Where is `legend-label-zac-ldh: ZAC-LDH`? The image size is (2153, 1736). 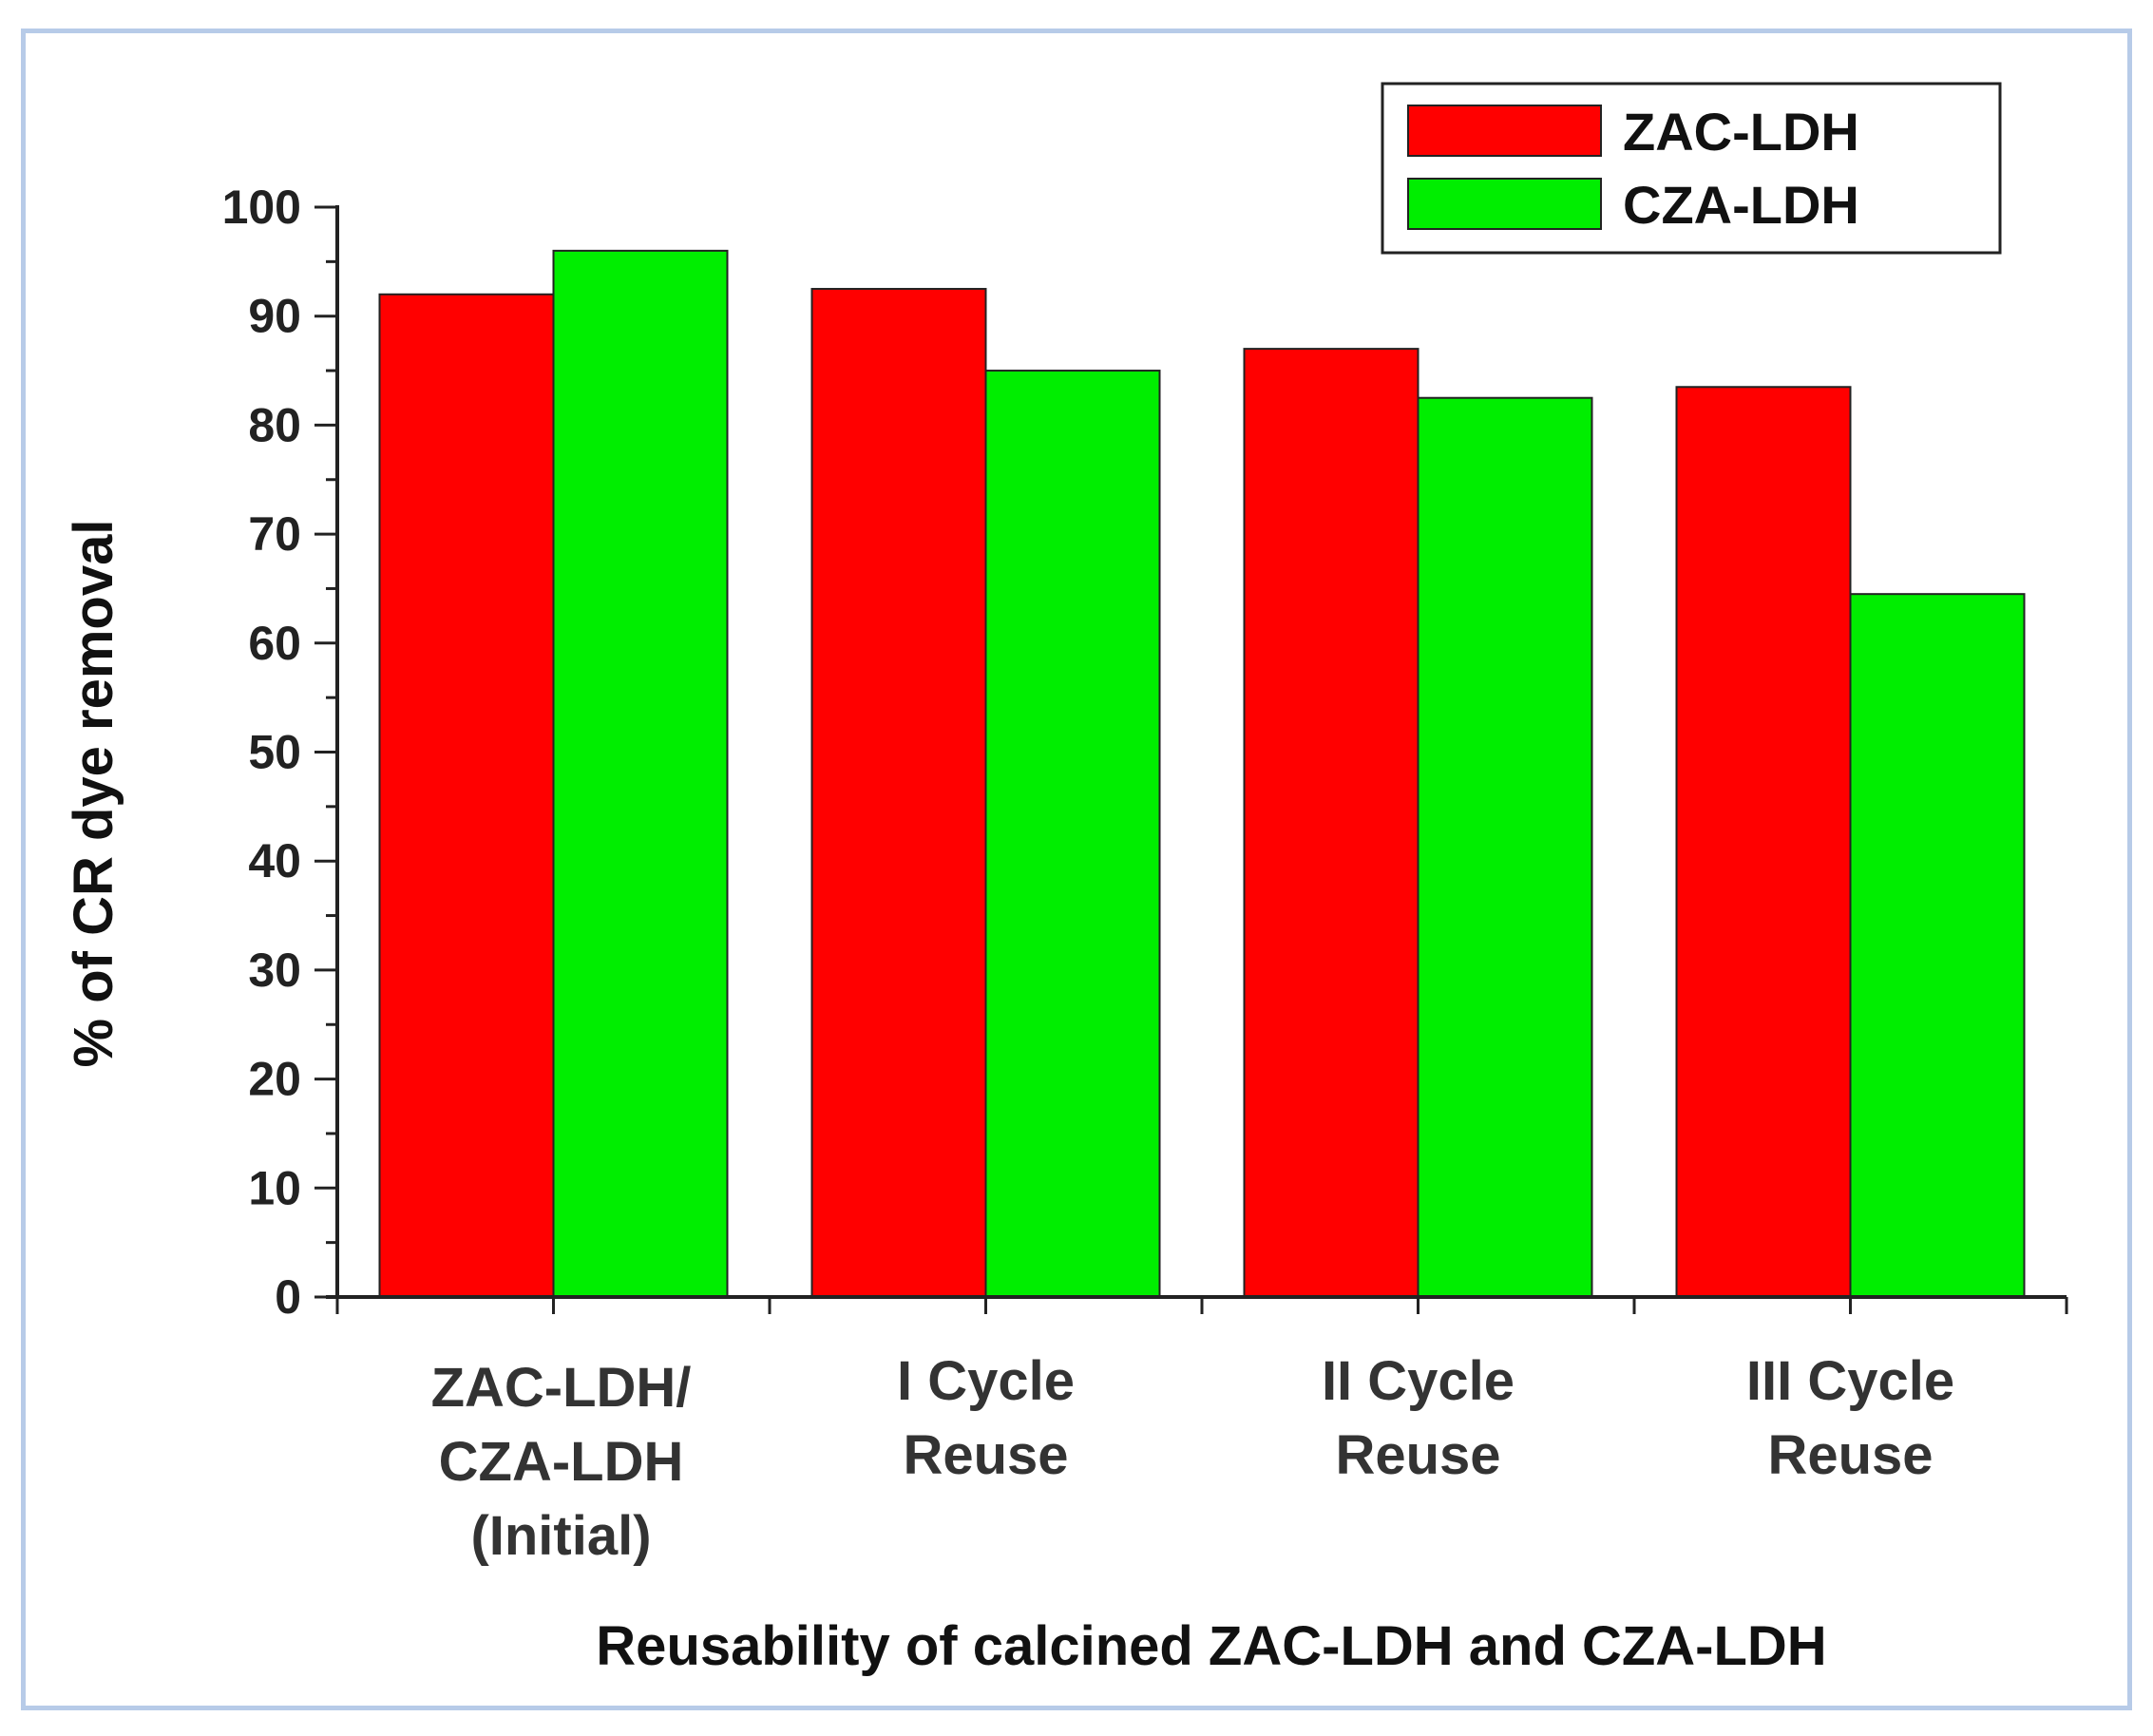
legend-label-zac-ldh: ZAC-LDH is located at coordinates (1741, 132).